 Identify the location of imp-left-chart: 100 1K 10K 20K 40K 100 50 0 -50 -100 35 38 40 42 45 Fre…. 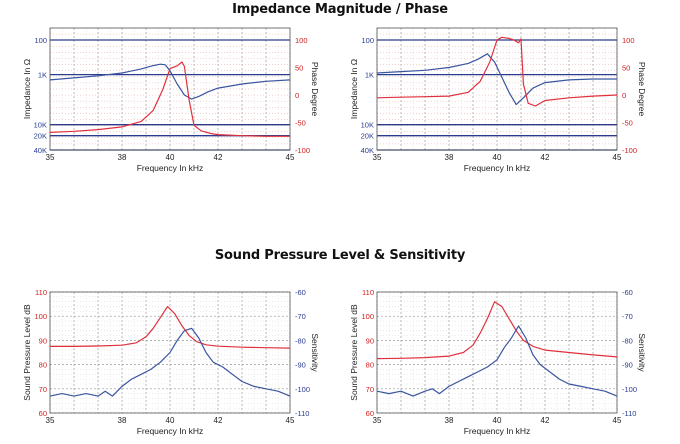
(171, 100).